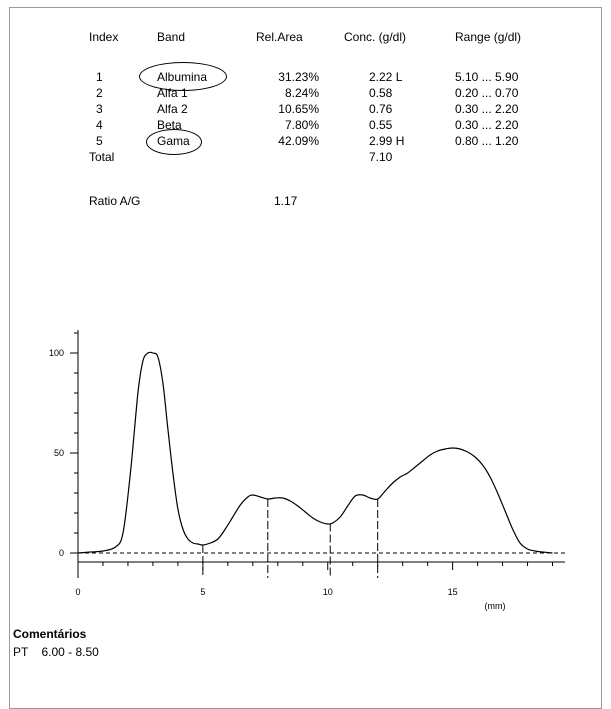 Image resolution: width=611 pixels, height=709 pixels. Describe the element at coordinates (381, 93) in the screenshot. I see `row-conc: 0.58` at that location.